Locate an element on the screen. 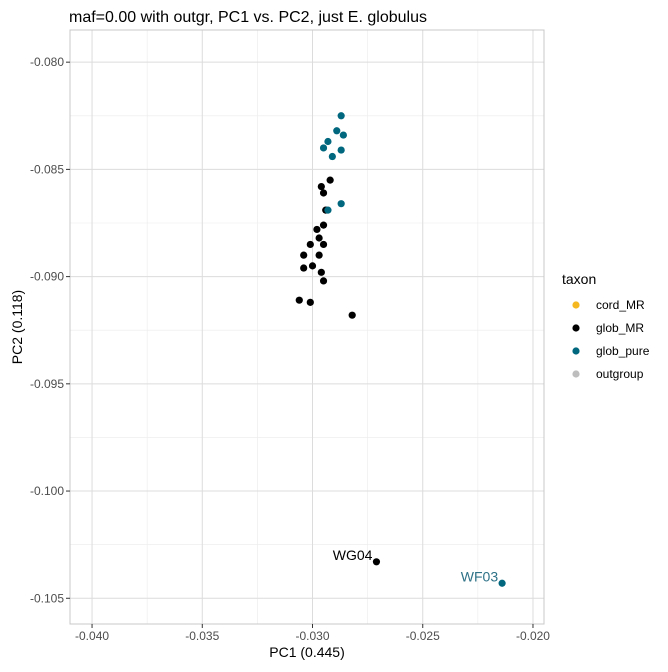  y-axis-ticks: -0.080 -0.085 -0.090 -0.095 -0.100 -0.105 is located at coordinates (50, 330).